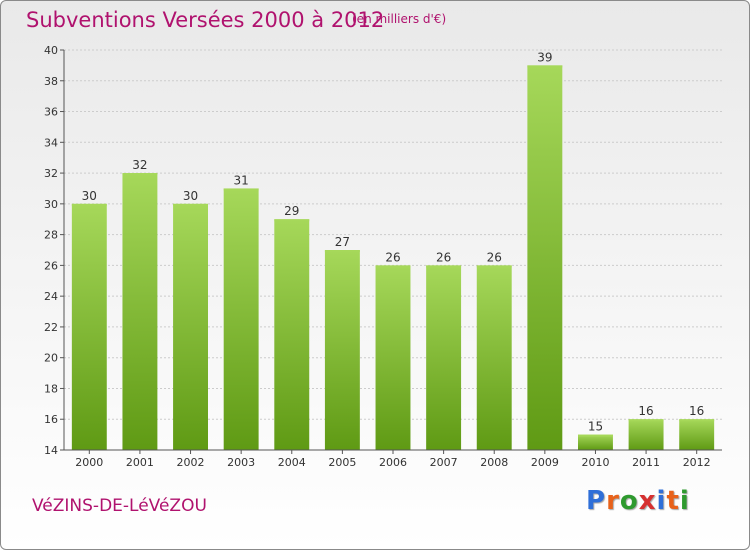  What do you see at coordinates (205, 20) in the screenshot?
I see `chart-title: Subventions Versées 2000 à 2012` at bounding box center [205, 20].